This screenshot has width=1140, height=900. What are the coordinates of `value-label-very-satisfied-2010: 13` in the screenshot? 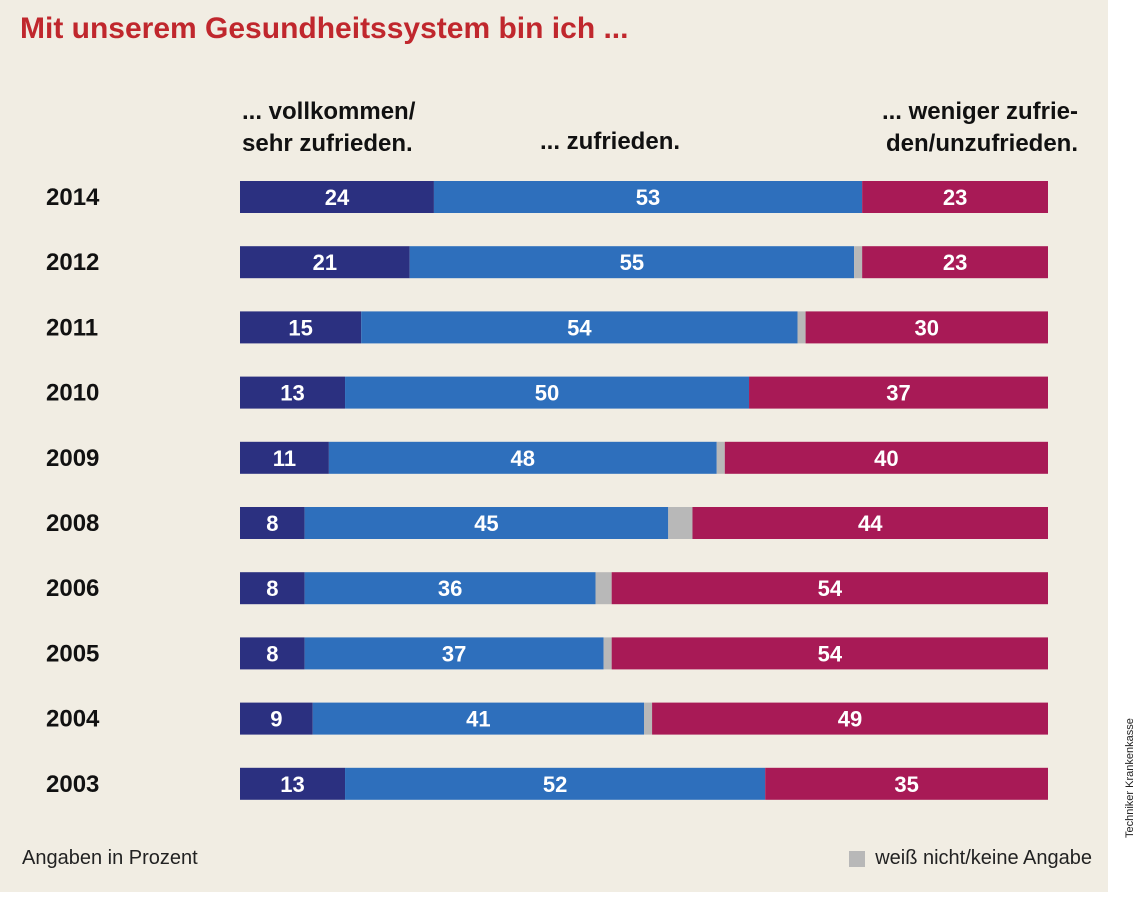 It's located at (292, 393).